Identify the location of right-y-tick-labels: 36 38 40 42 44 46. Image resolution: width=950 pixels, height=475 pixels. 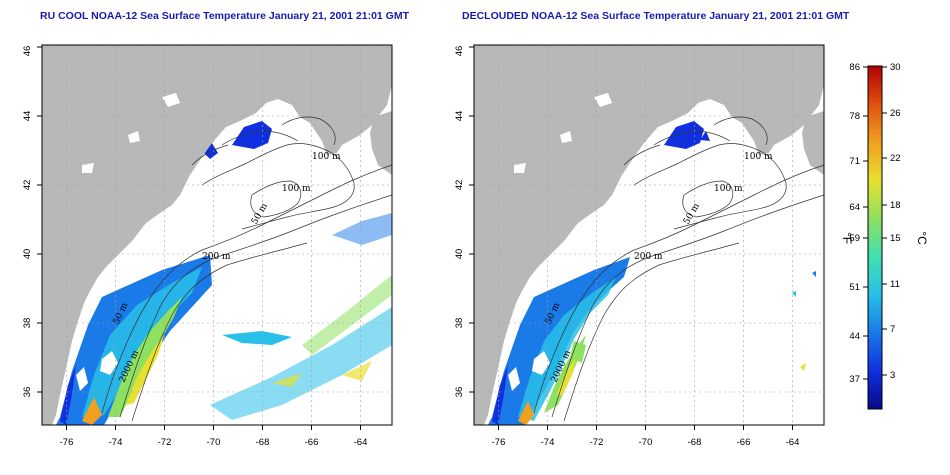
(459, 222).